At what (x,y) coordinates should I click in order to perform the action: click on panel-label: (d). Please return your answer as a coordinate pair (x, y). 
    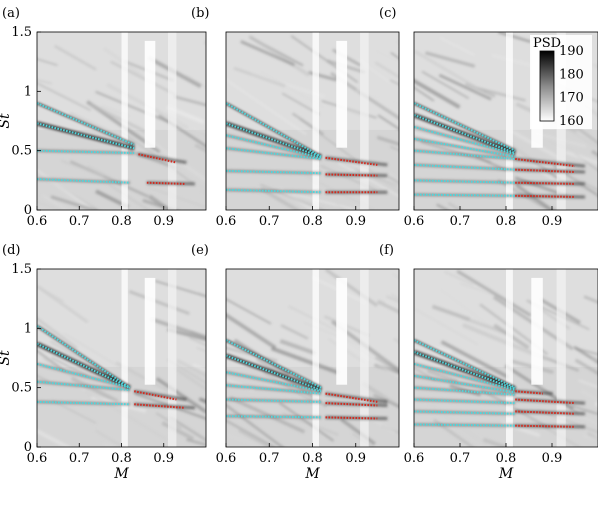
    Looking at the image, I should click on (11, 250).